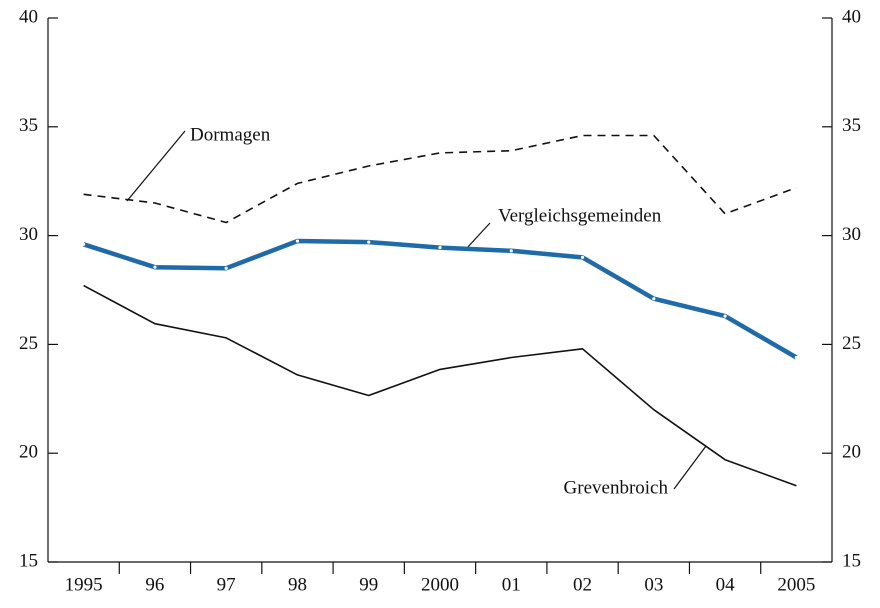 This screenshot has height=608, width=880. Describe the element at coordinates (230, 134) in the screenshot. I see `series-label: Dormagen` at that location.